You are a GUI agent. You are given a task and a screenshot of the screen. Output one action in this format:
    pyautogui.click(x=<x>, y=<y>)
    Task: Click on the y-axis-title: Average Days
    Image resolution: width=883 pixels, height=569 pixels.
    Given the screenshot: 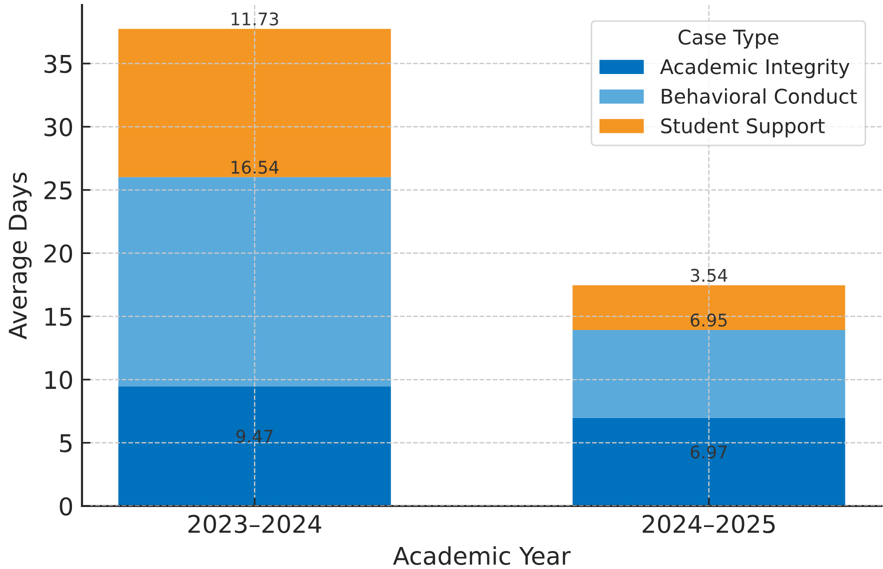 What is the action you would take?
    pyautogui.click(x=20, y=256)
    